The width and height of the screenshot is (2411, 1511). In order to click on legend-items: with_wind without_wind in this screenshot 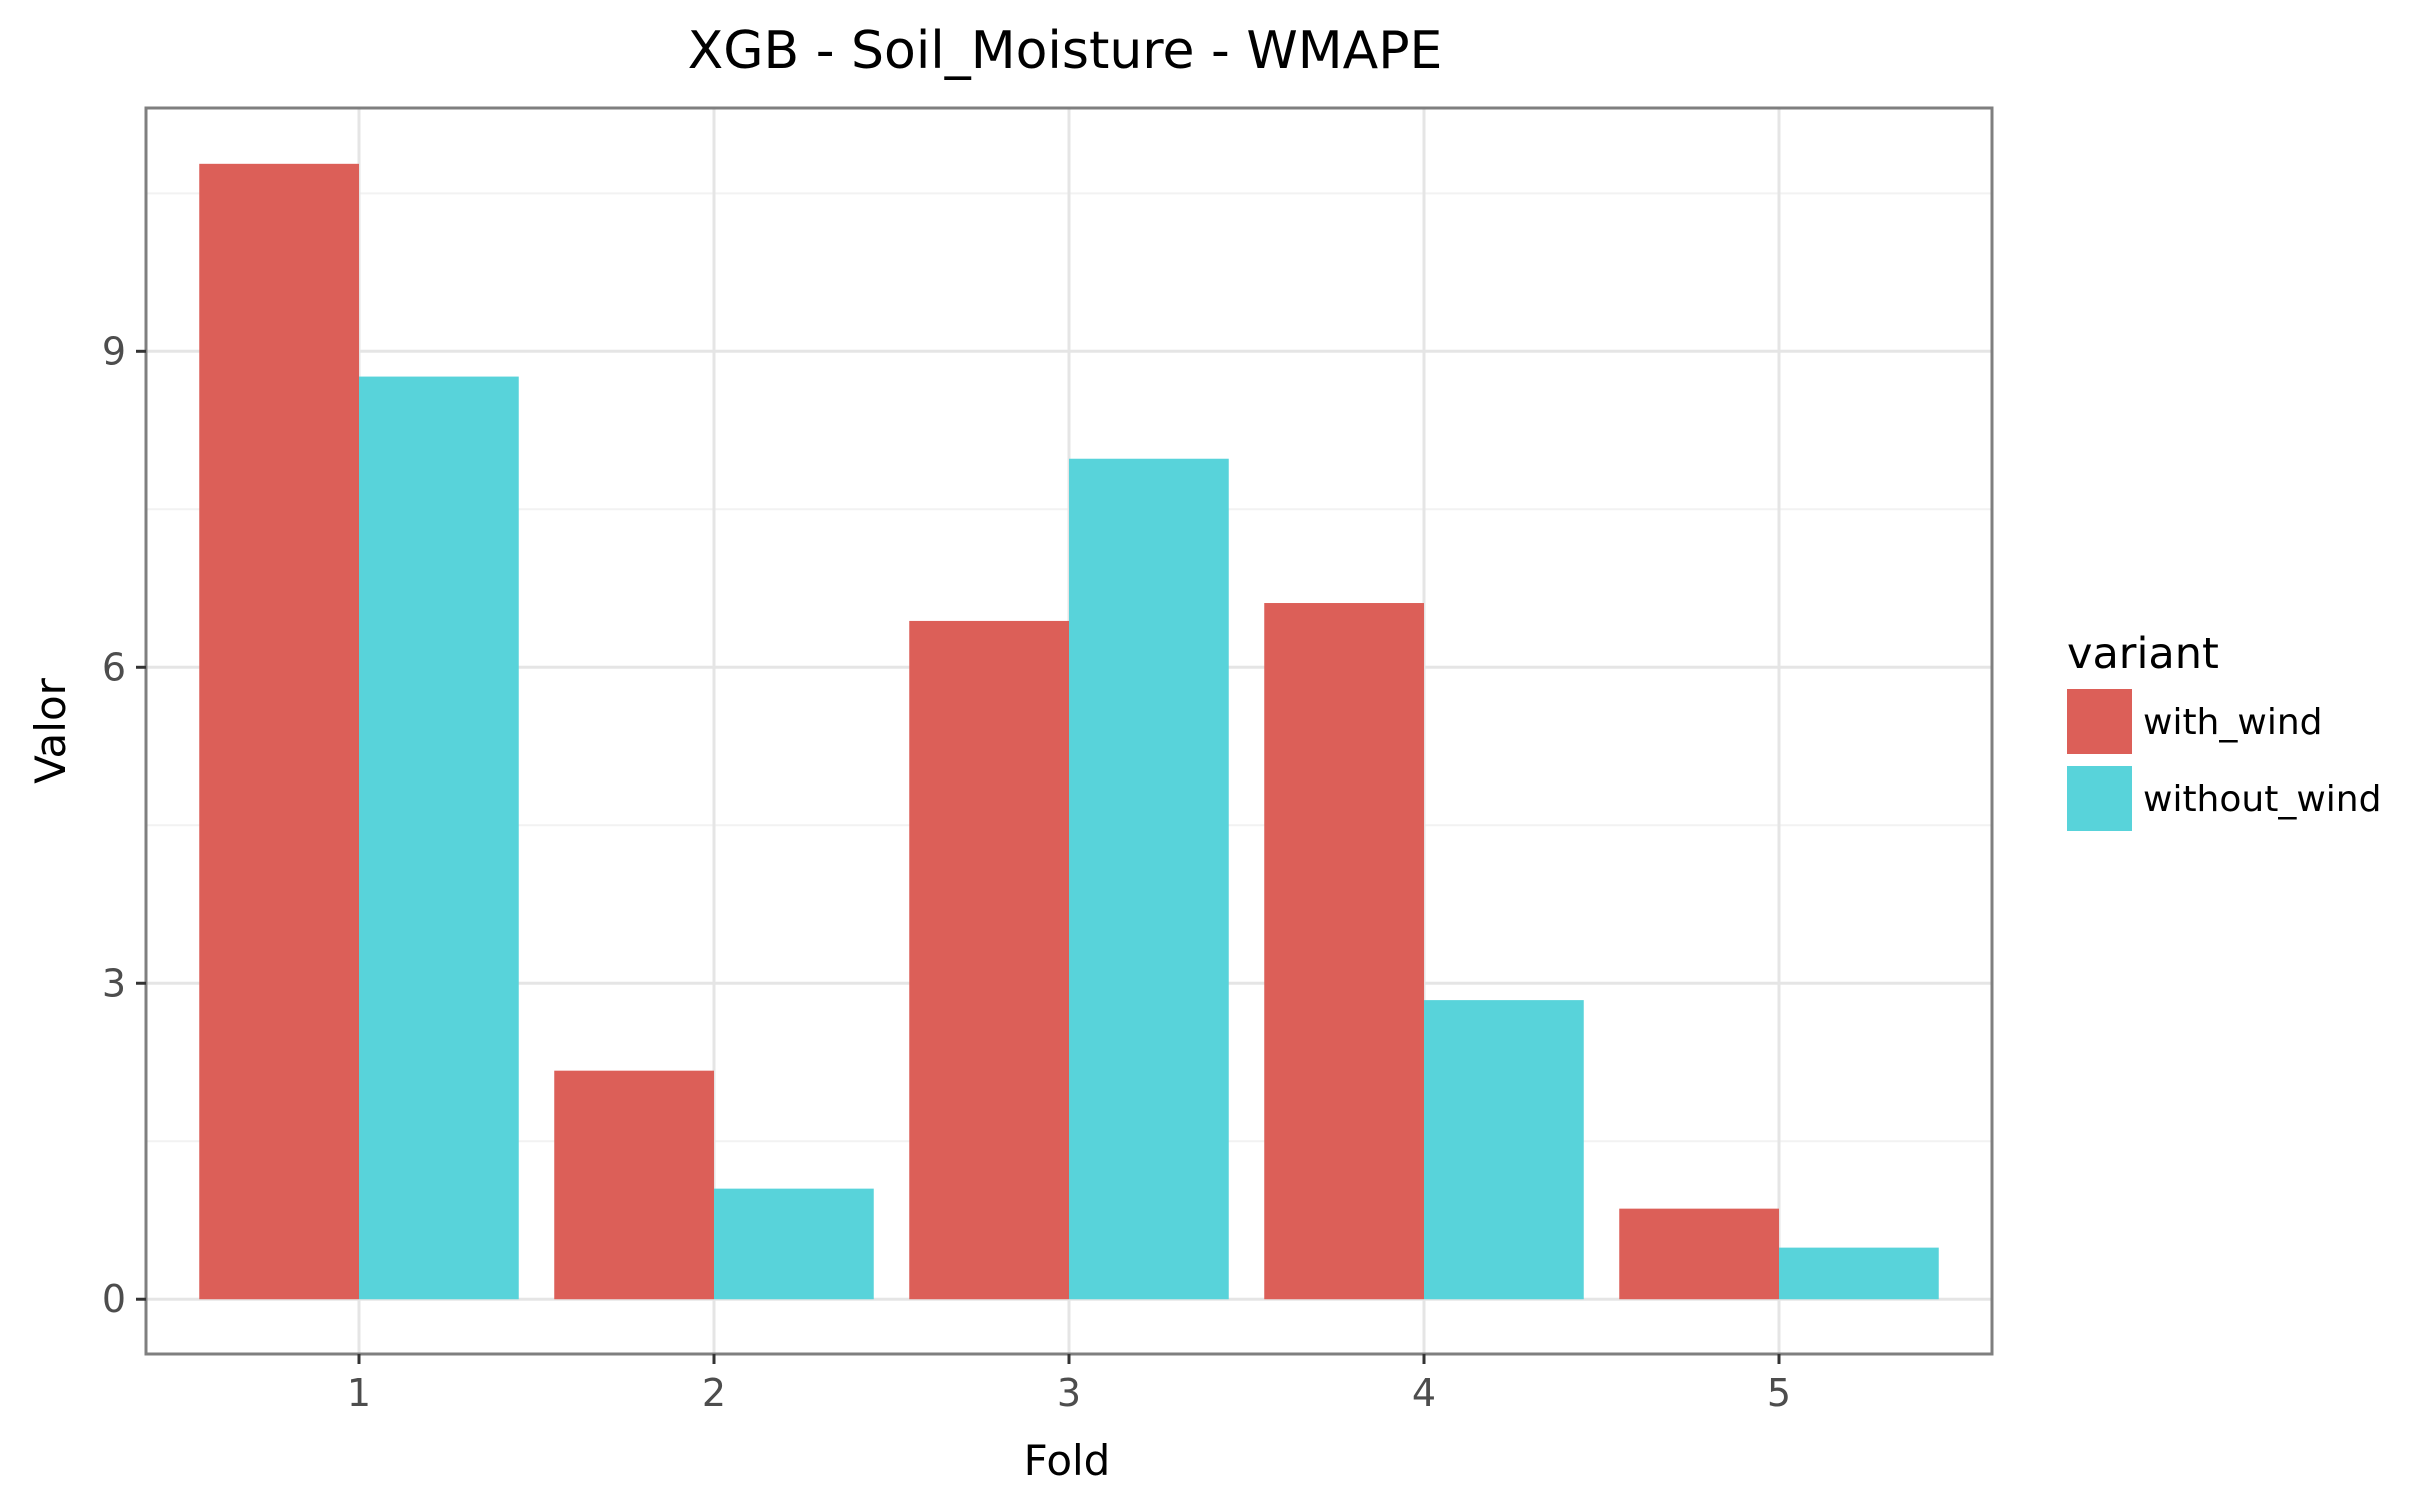, I will do `click(2224, 760)`.